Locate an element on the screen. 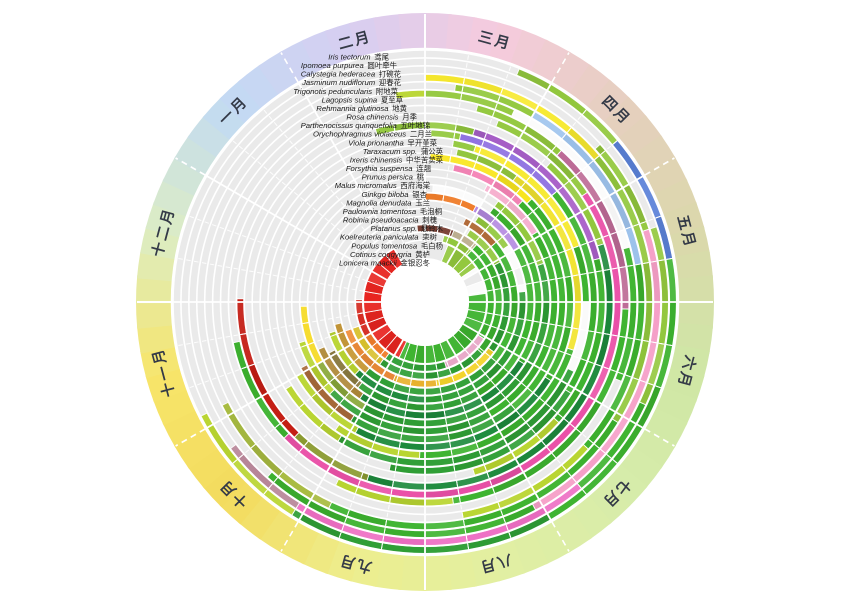 The height and width of the screenshot is (600, 850). species-label: Robinia pseudoacacia 刺槐 is located at coordinates (390, 220).